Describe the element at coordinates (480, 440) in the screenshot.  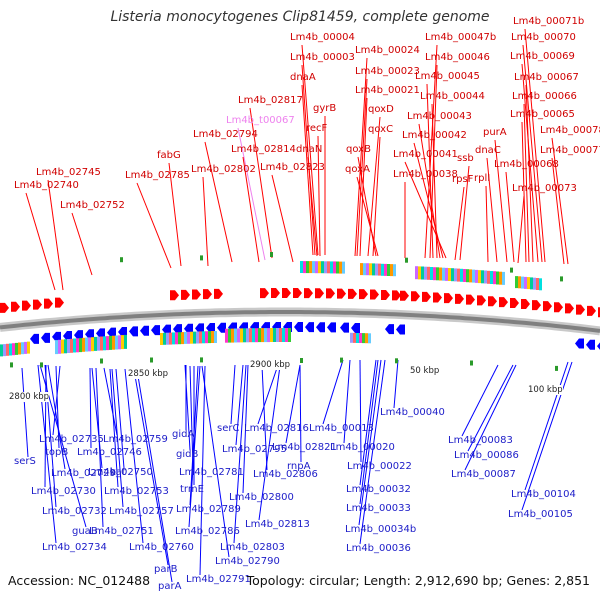
I see `gene-label: Lm4b_00083` at that location.